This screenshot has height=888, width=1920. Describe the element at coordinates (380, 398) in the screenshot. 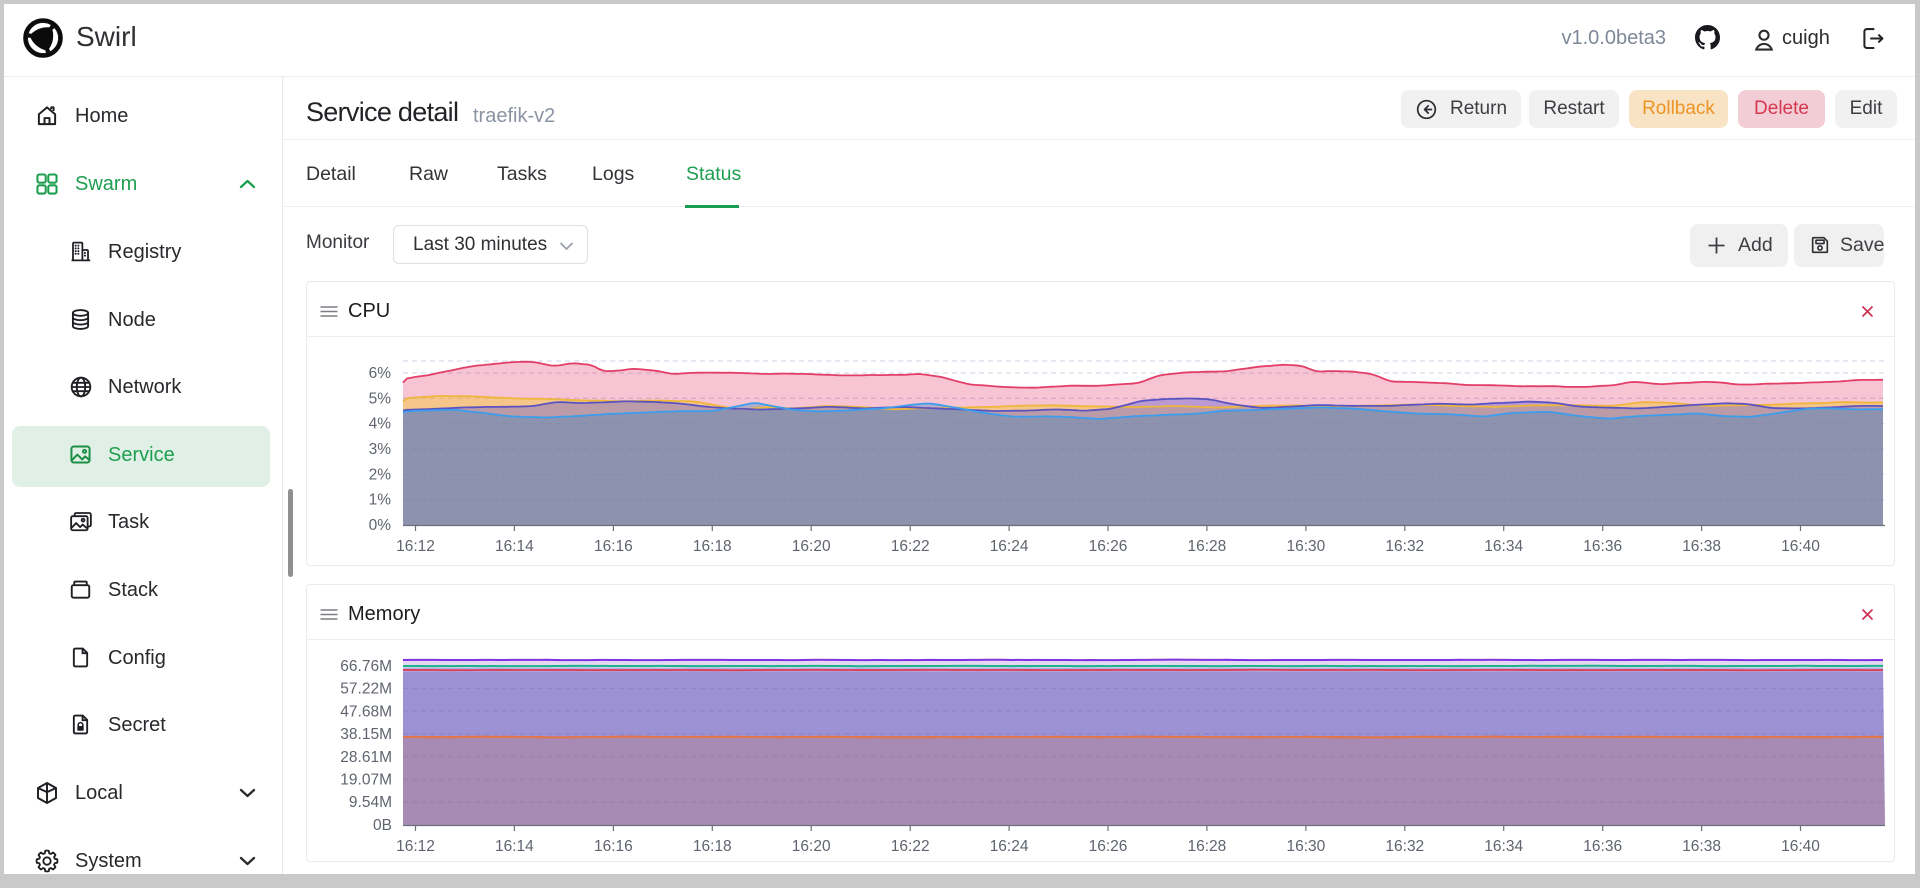

I see `svg-text: 5%` at that location.